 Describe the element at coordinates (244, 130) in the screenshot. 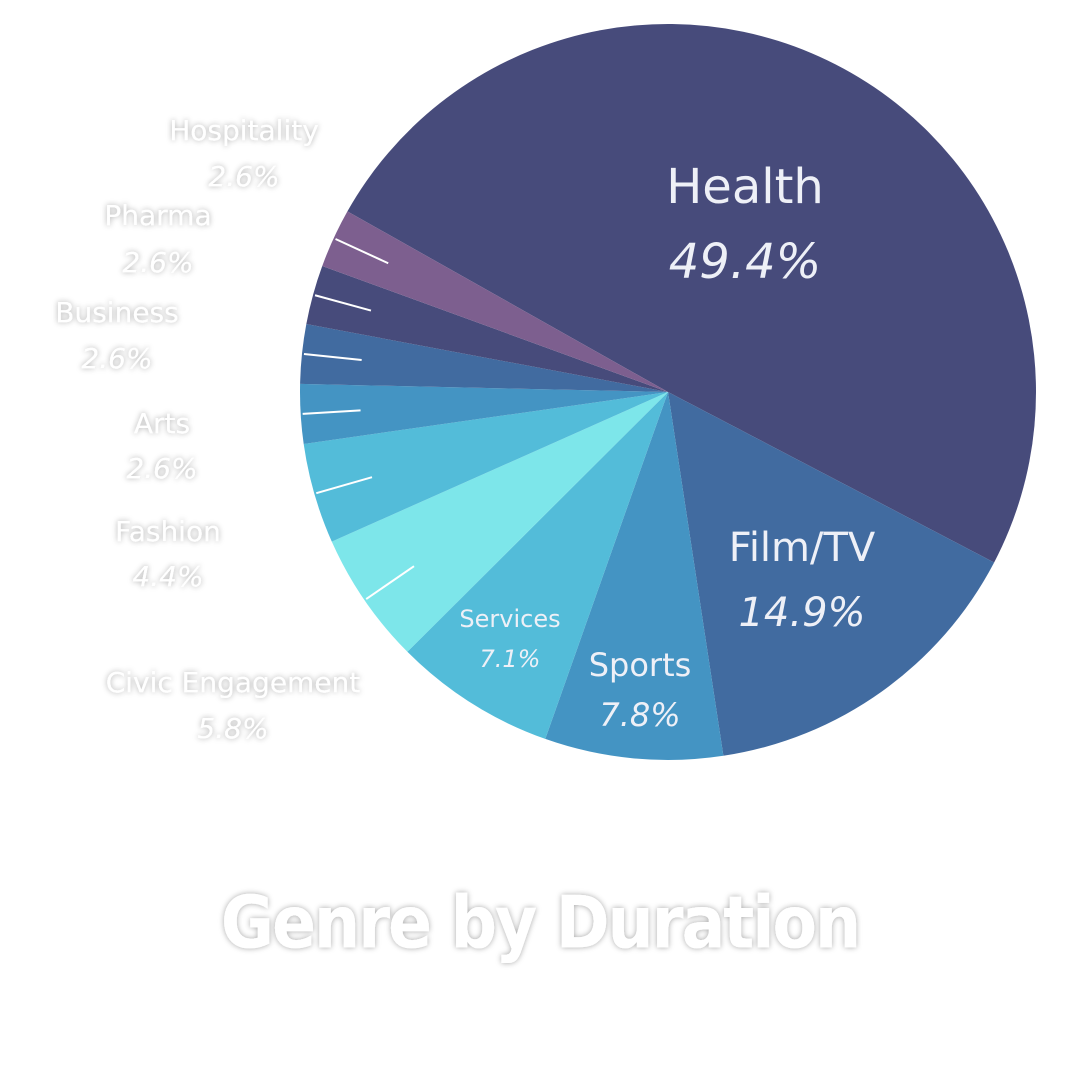

I see `slice-label: Hospitality` at that location.